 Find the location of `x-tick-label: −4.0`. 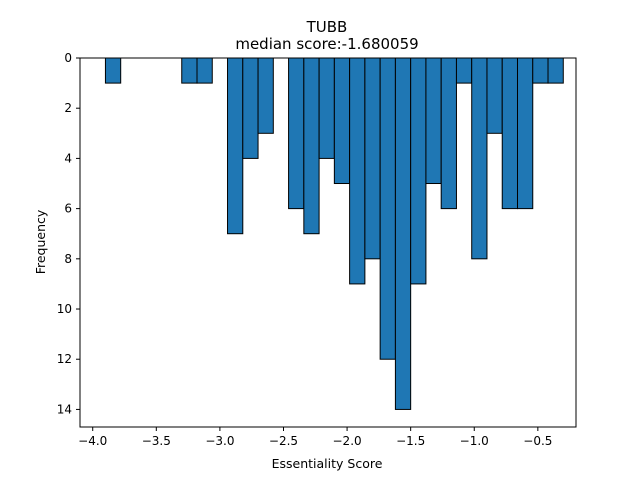

x-tick-label: −4.0 is located at coordinates (92, 441).